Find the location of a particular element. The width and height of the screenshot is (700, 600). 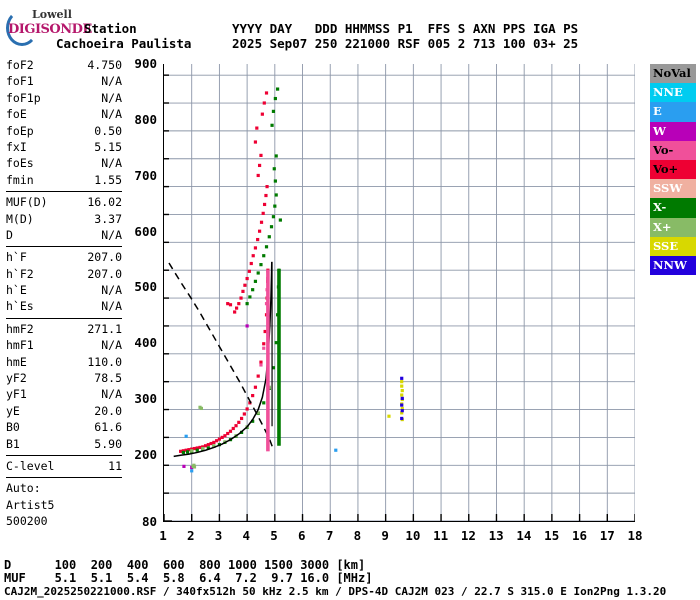

param-row: foEs N/A is located at coordinates (64, 164).